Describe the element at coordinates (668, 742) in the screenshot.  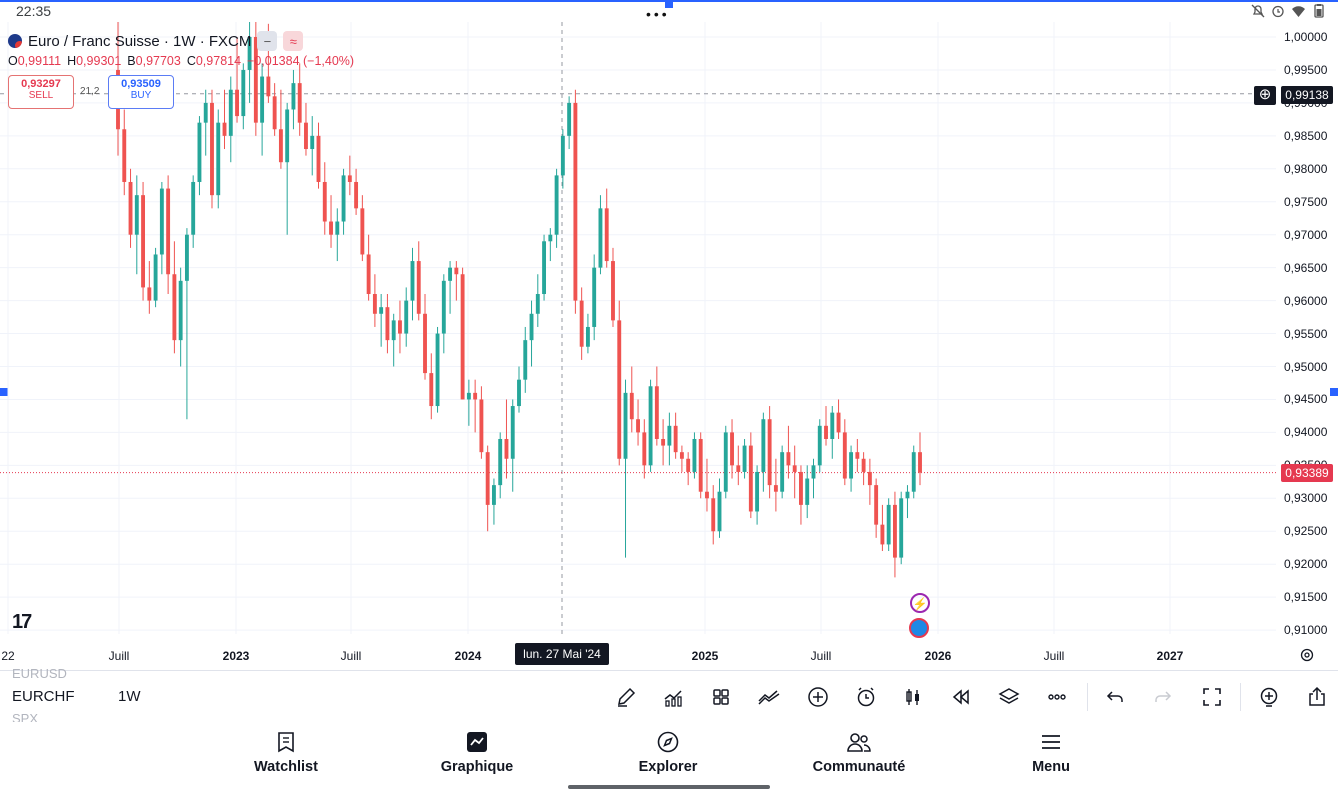
I see `compass-icon` at that location.